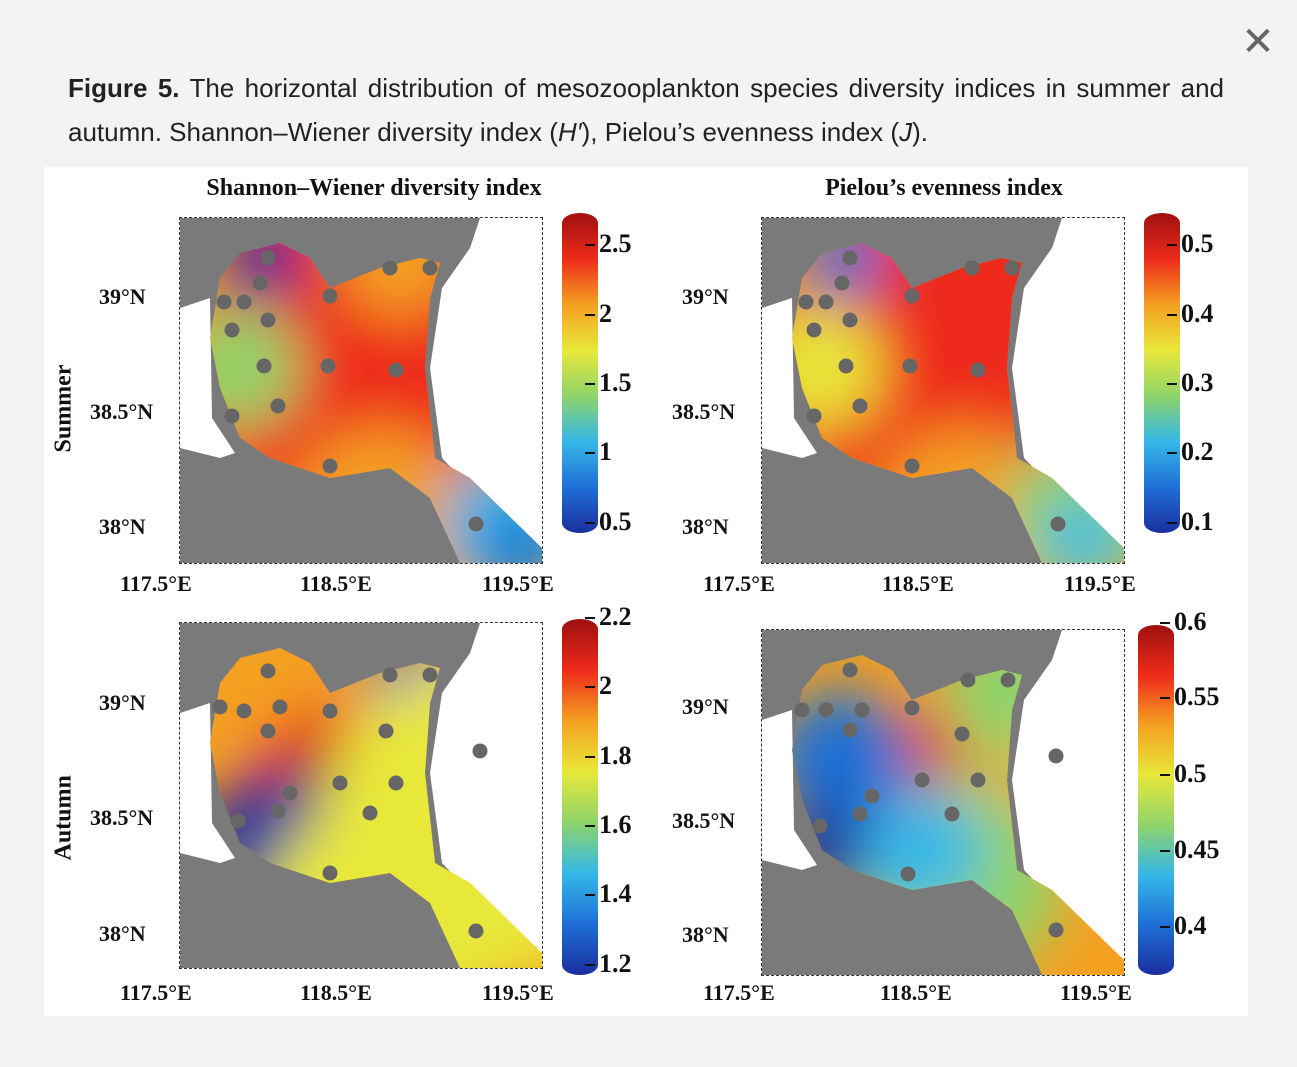 This screenshot has width=1297, height=1067. What do you see at coordinates (608, 382) in the screenshot?
I see `colorbar-tick: 1.5` at bounding box center [608, 382].